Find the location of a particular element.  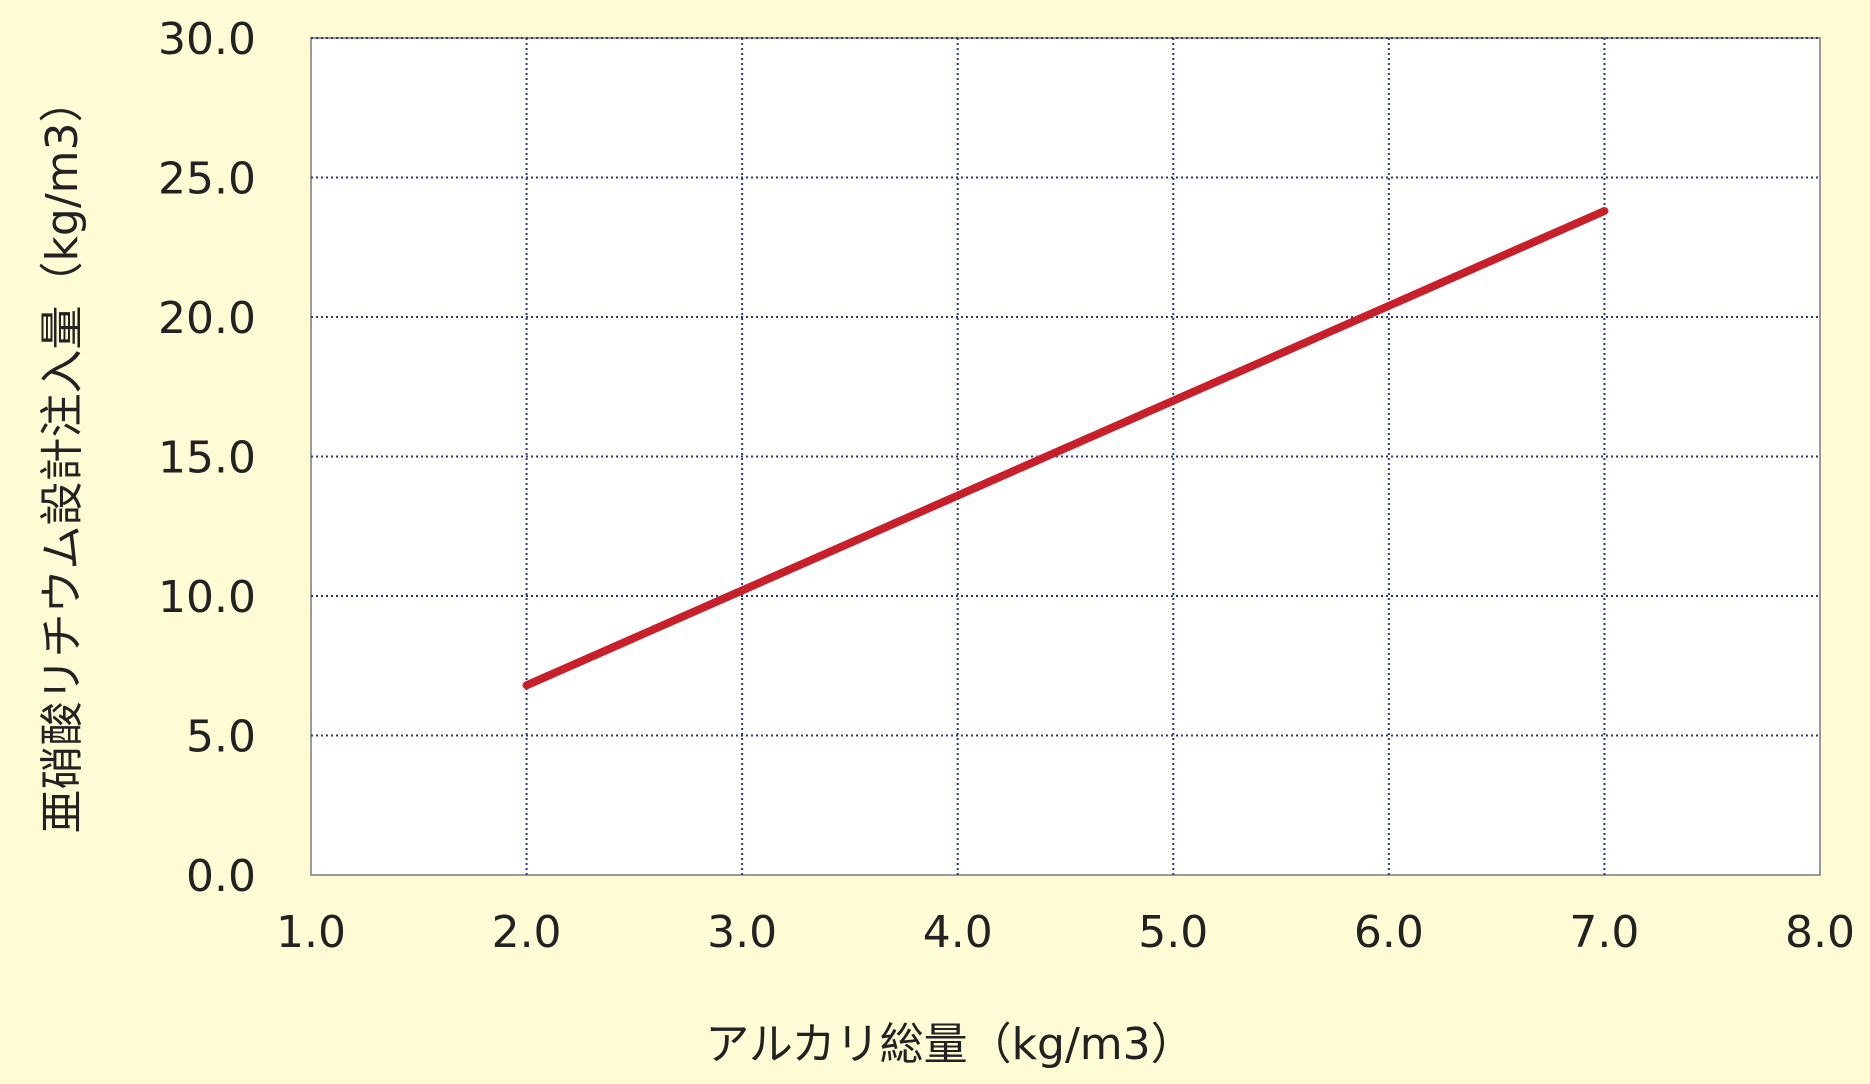

y-axis-title: 亜硝酸リチウム設計注入量（kg/m3） is located at coordinates (62, 455).